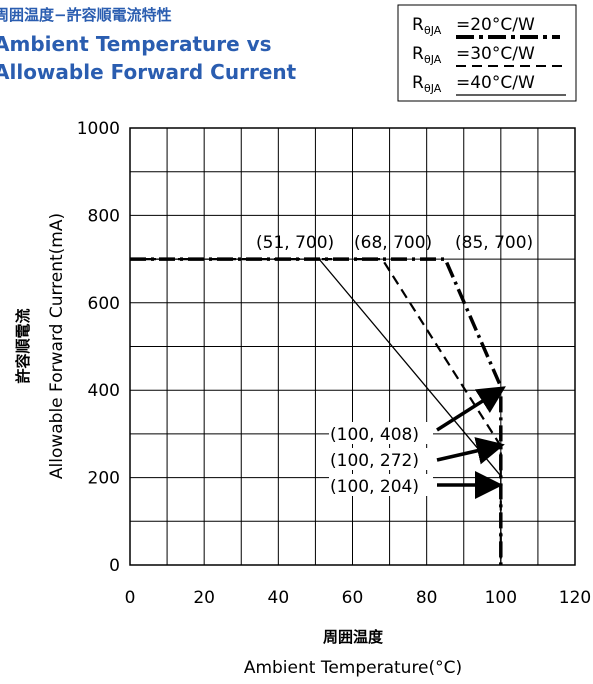 This screenshot has width=593, height=684. What do you see at coordinates (204, 598) in the screenshot?
I see `x-tick-label: 20` at bounding box center [204, 598].